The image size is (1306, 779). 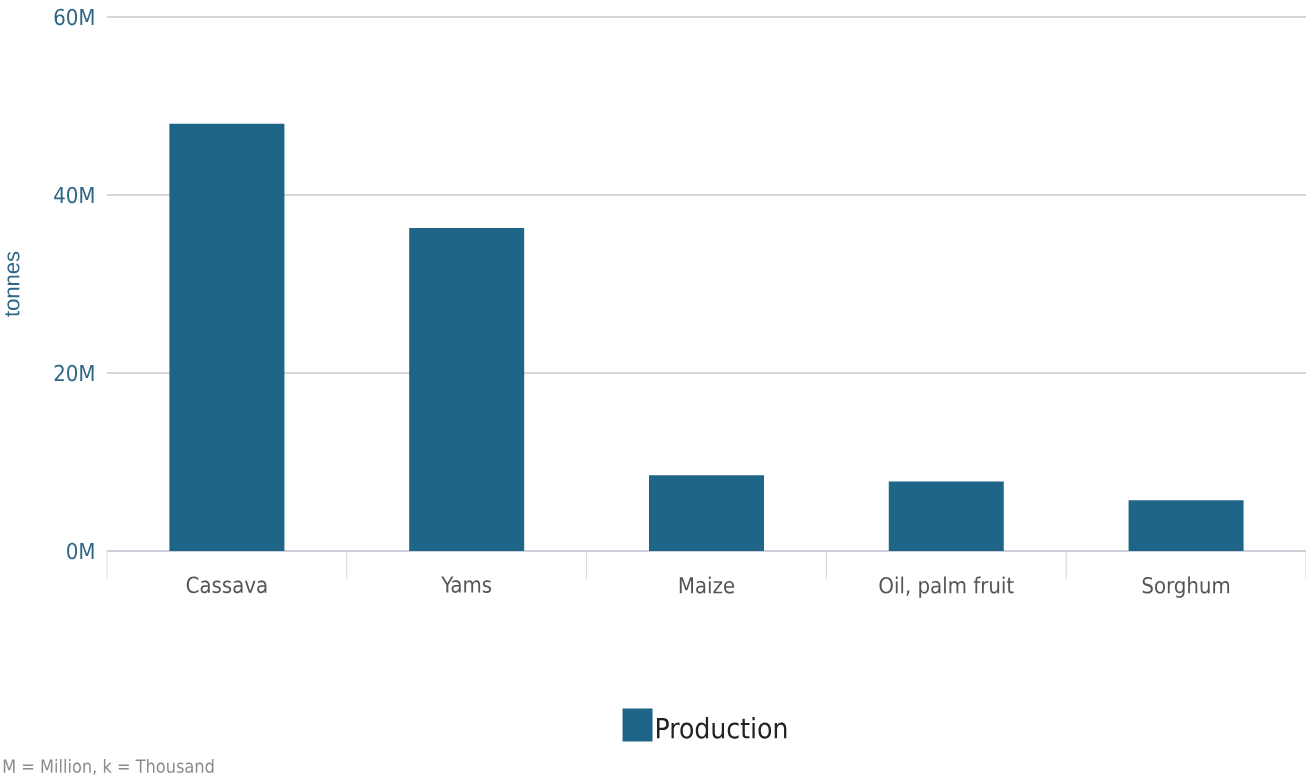 I want to click on x-tick-label: Cassava, so click(x=226, y=585).